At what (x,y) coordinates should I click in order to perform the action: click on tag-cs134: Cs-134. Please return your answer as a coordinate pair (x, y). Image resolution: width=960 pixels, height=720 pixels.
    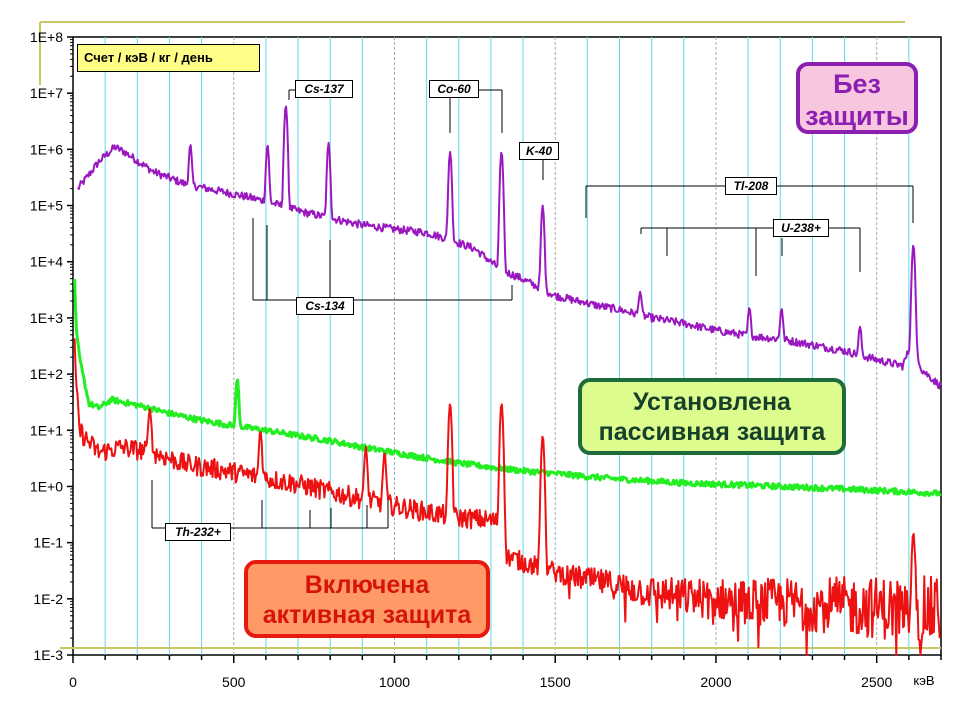
    Looking at the image, I should click on (325, 306).